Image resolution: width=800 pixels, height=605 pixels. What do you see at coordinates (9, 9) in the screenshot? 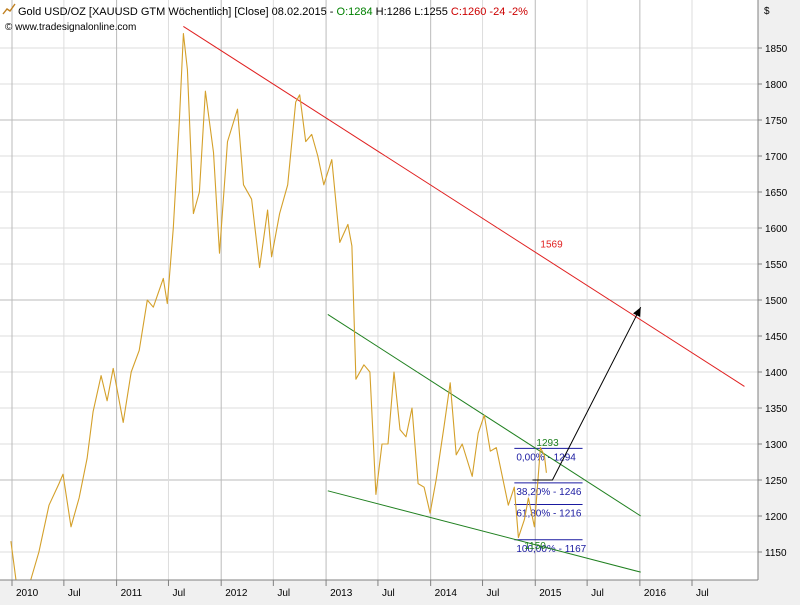
I see `line-chart-icon` at bounding box center [9, 9].